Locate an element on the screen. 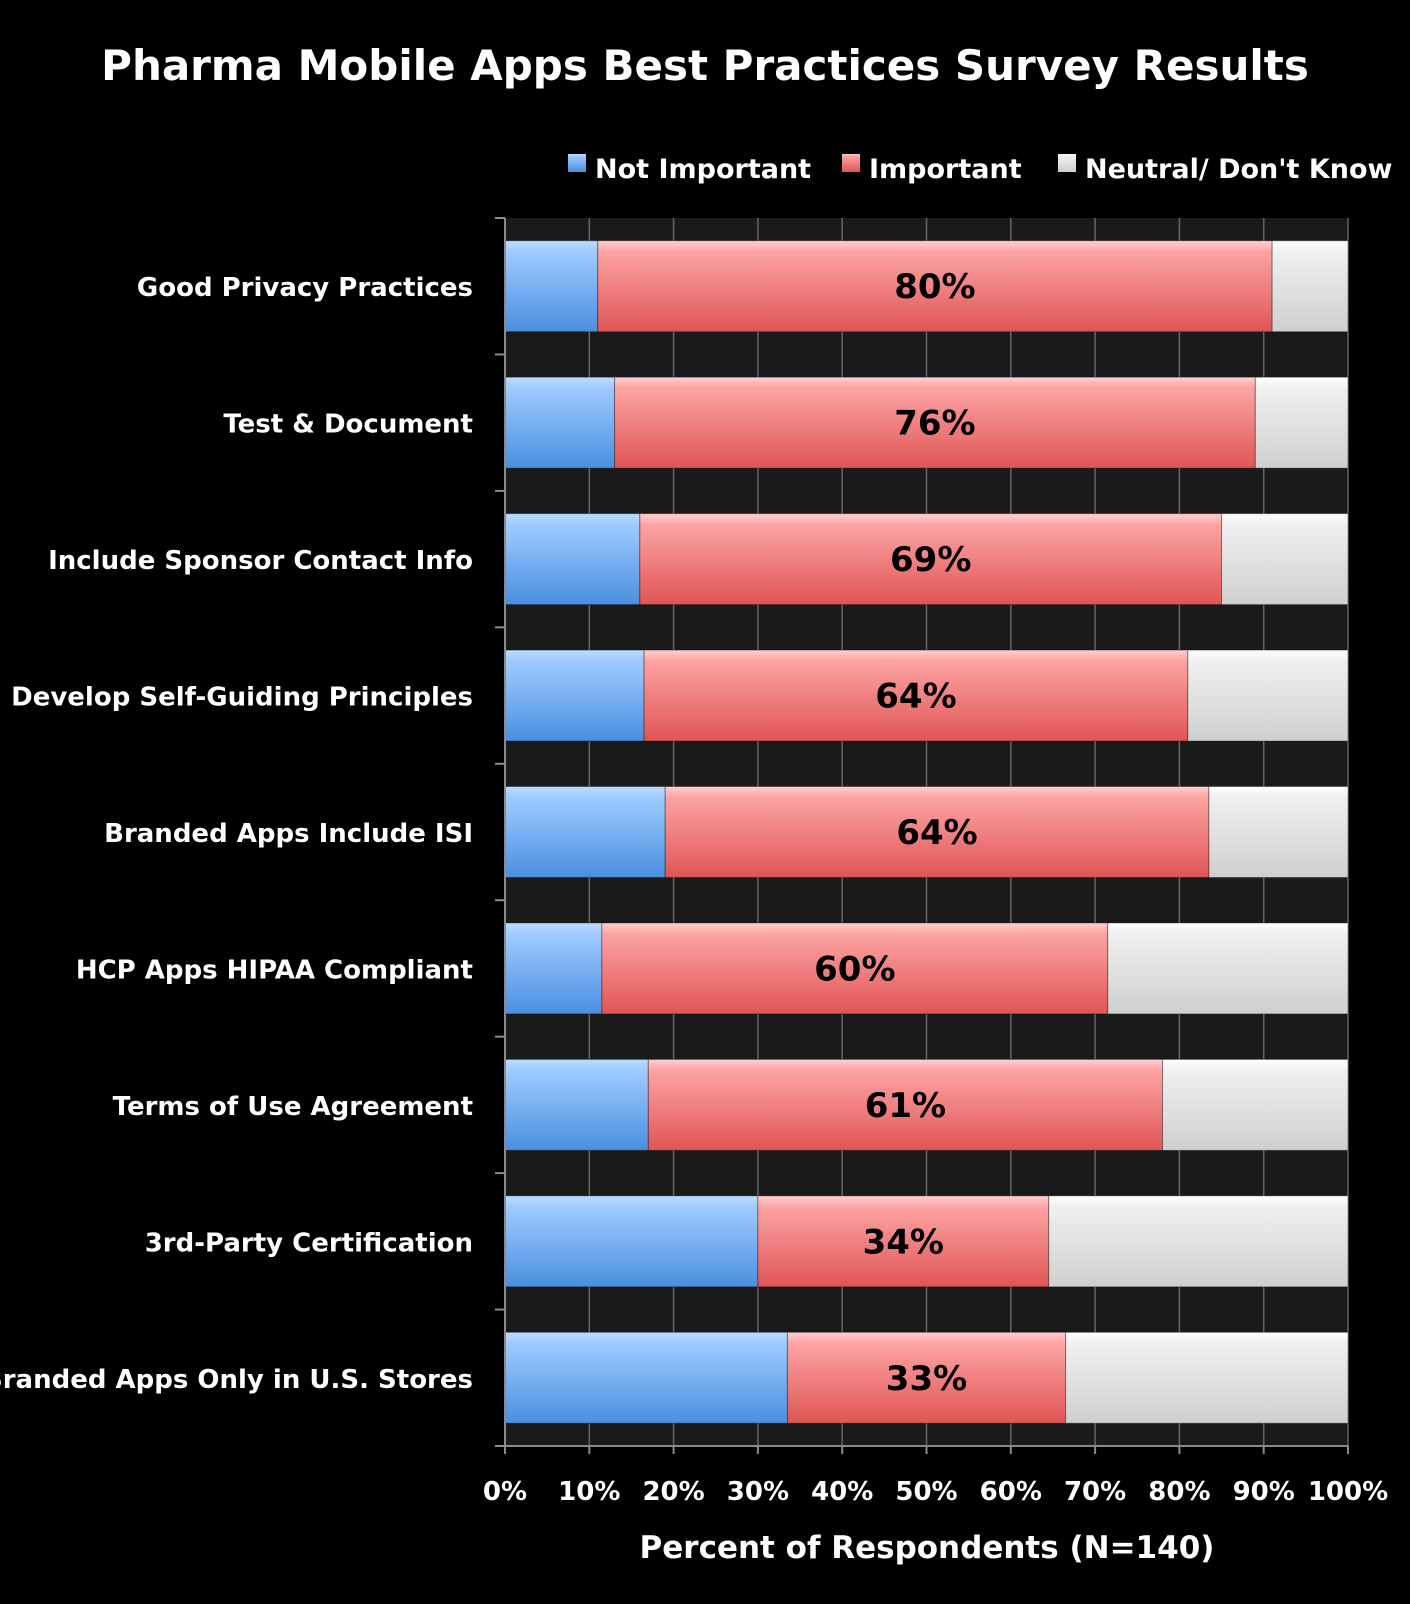 The width and height of the screenshot is (1410, 1604). bar-neutral-don-t-know-3rd-party-certification is located at coordinates (1198, 1241).